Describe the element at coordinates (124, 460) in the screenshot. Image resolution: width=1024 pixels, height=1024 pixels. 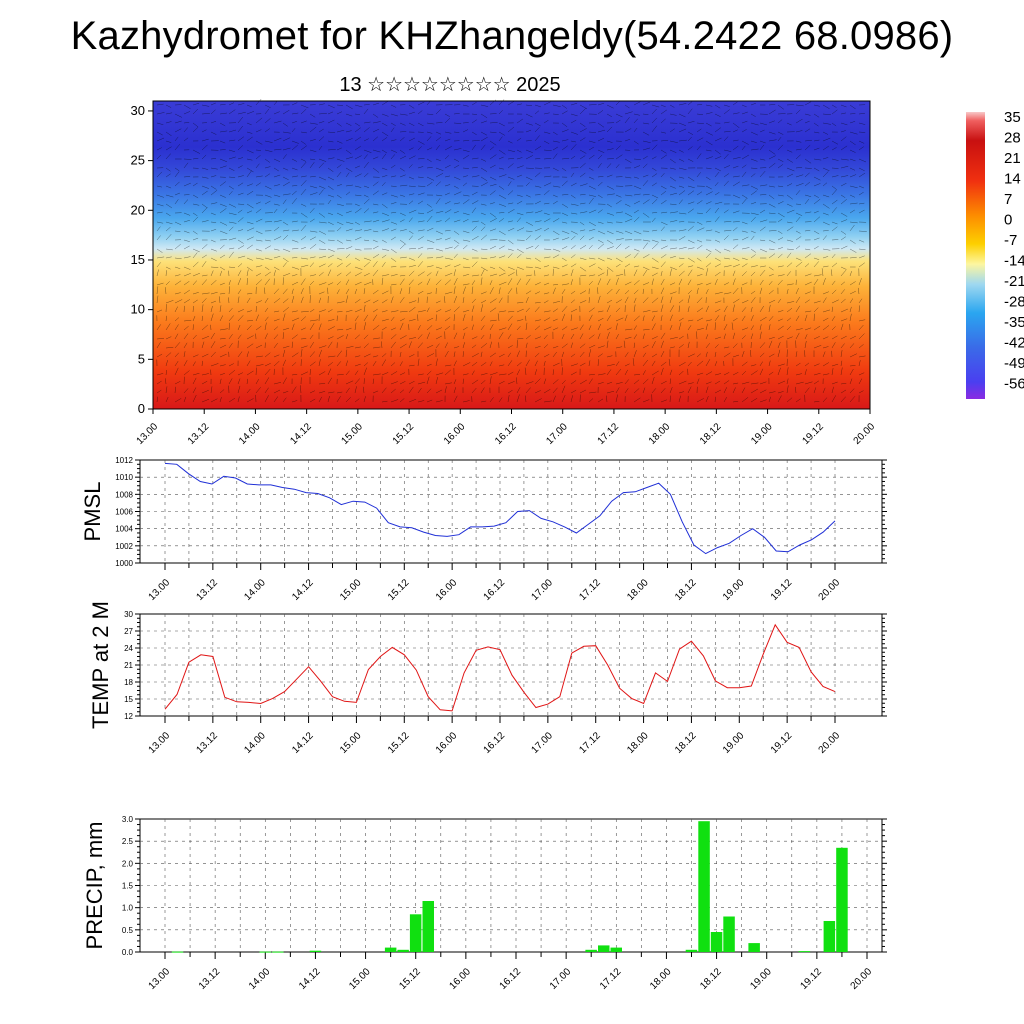
I see `pmsl-y-tick-label: 1012` at that location.